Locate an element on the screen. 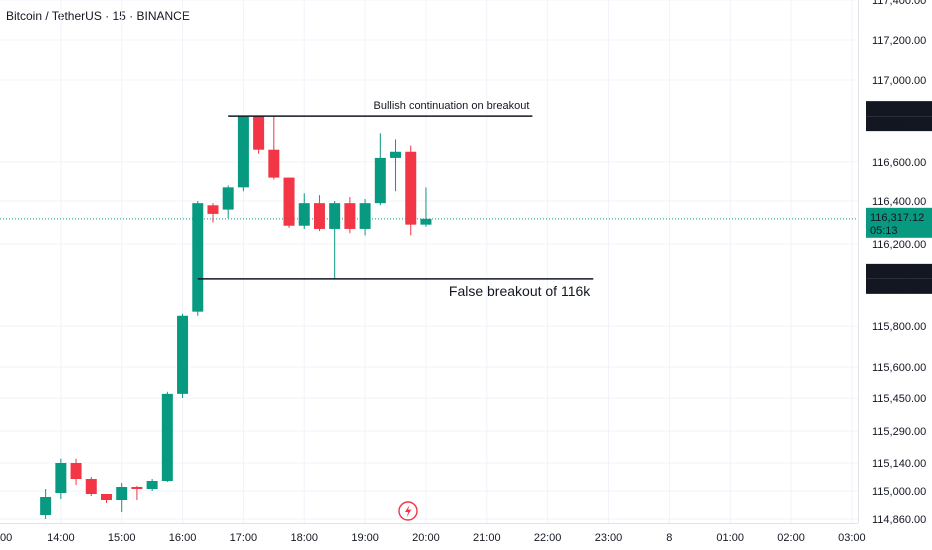  x-tick-label: 02:00 is located at coordinates (791, 538).